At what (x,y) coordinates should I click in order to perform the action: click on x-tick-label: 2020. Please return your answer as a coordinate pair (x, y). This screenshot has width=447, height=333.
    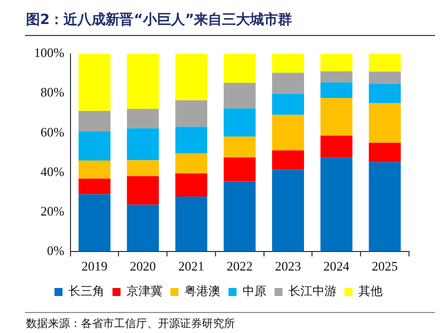
    Looking at the image, I should click on (143, 266).